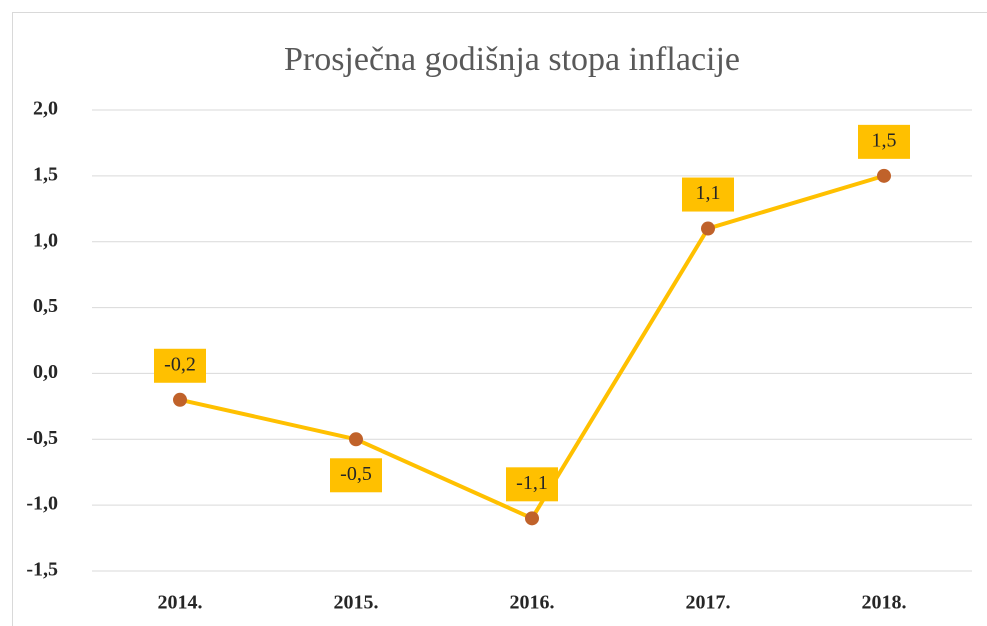 This screenshot has width=987, height=626. What do you see at coordinates (45, 306) in the screenshot?
I see `y-tick-label: 0,5` at bounding box center [45, 306].